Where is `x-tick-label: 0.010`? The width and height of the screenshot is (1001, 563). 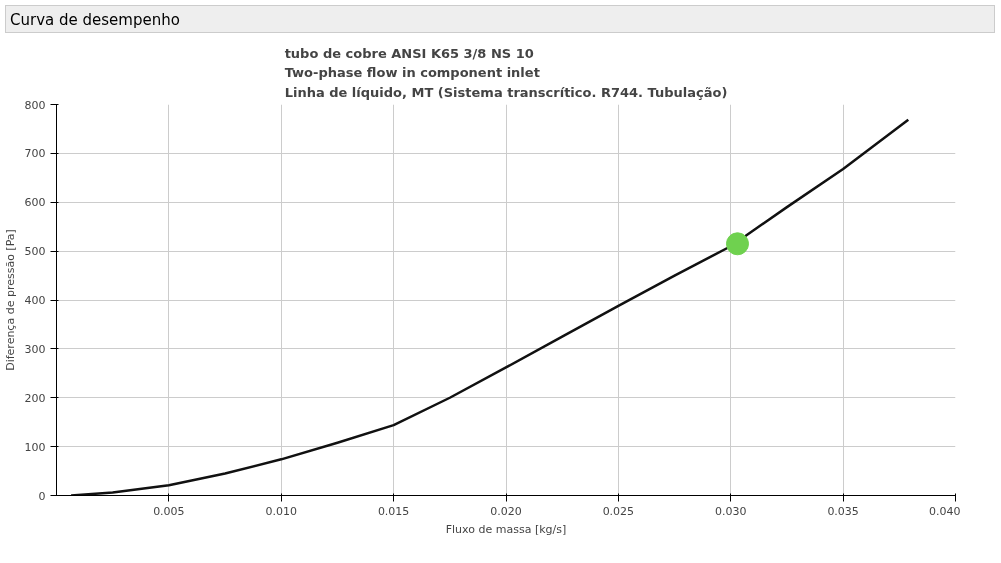 x-tick-label: 0.010 is located at coordinates (281, 511).